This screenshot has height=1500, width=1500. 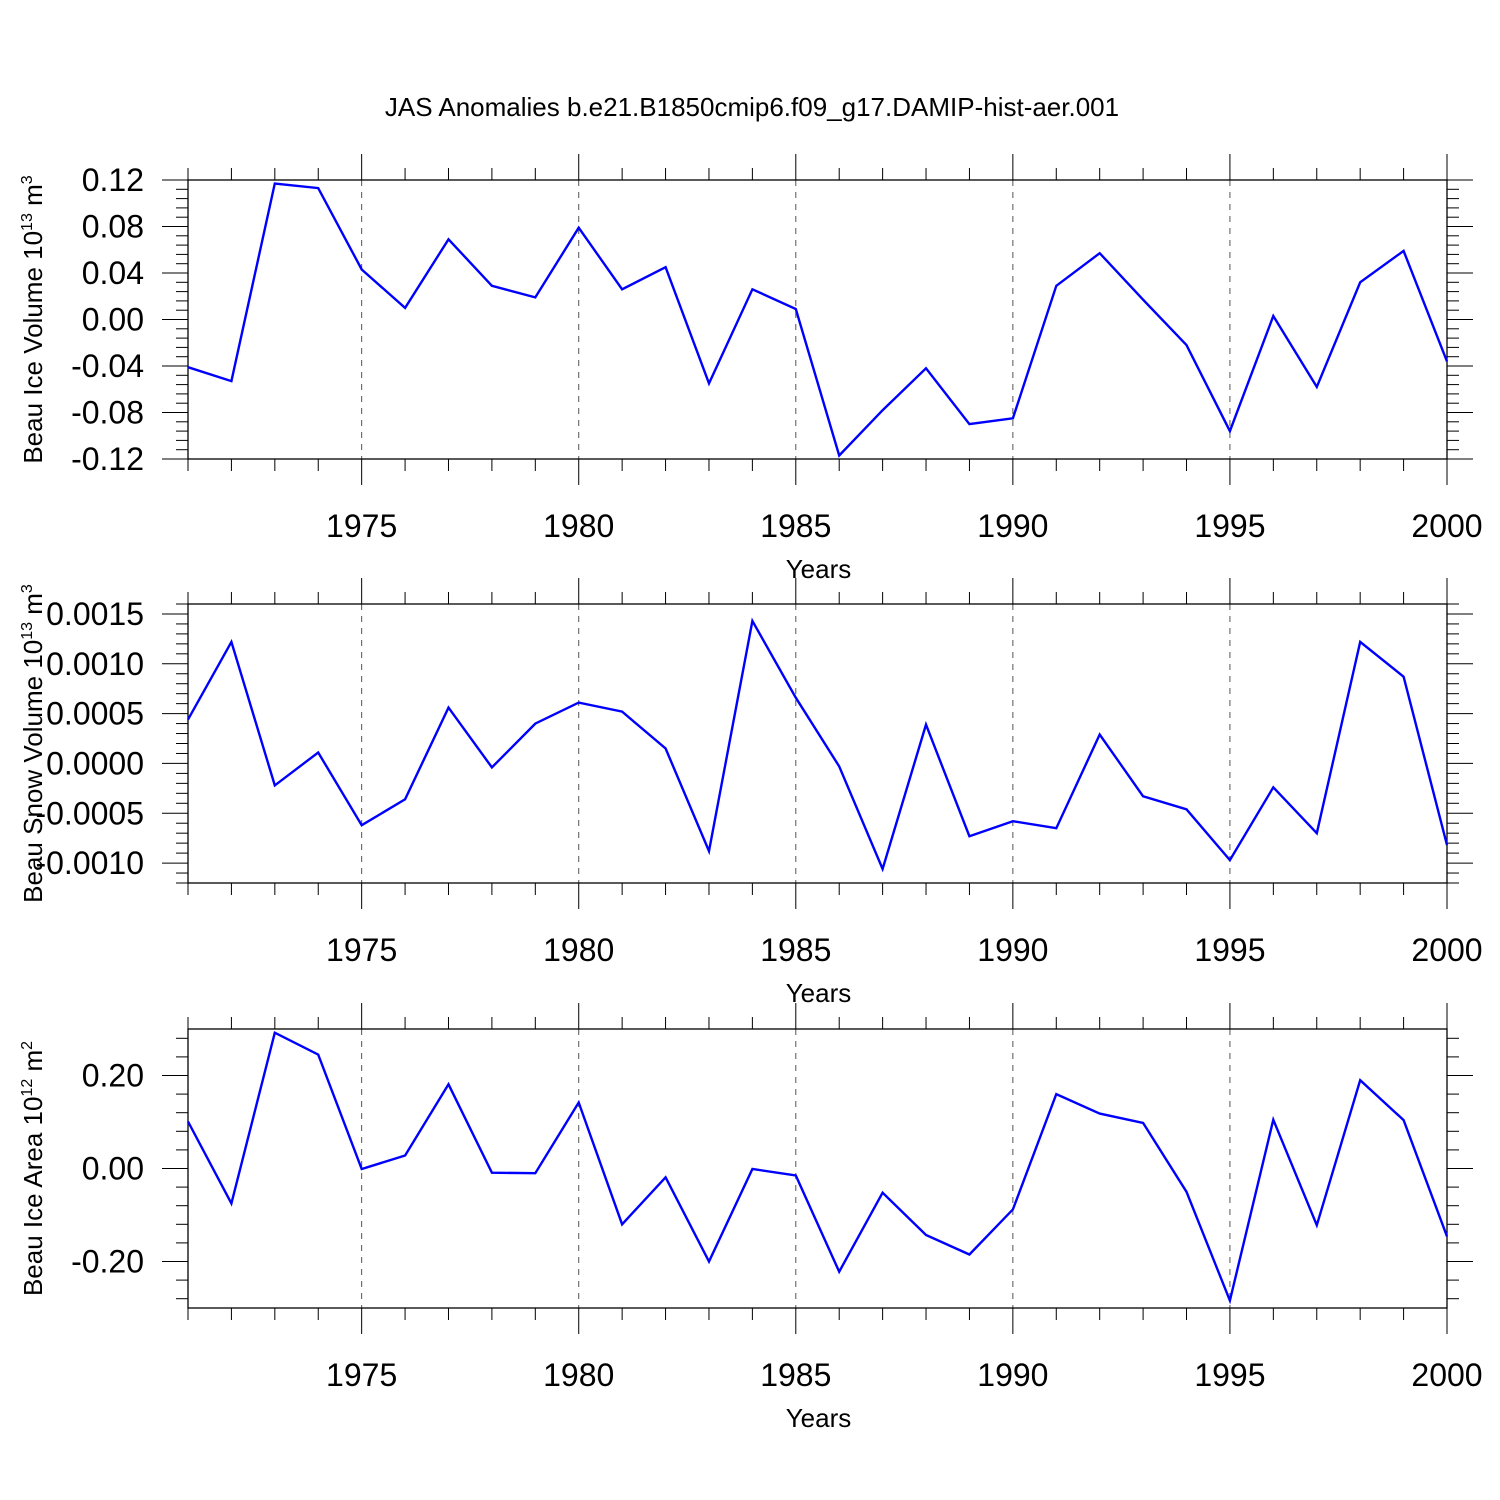 What do you see at coordinates (95, 763) in the screenshot?
I see `y-tick-label: 0.0000` at bounding box center [95, 763].